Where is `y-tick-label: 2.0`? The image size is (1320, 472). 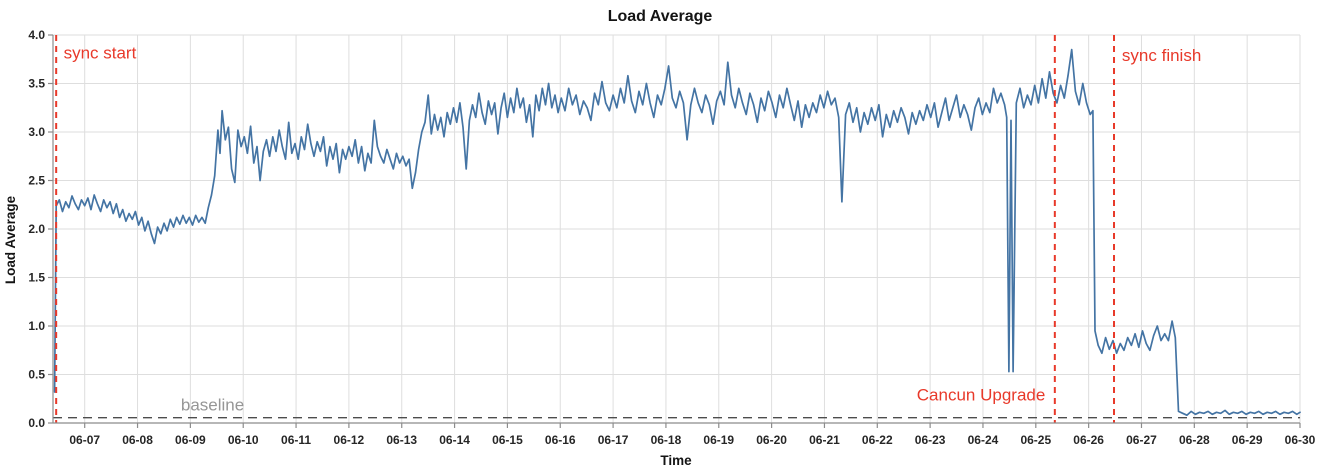 y-tick-label: 2.0 is located at coordinates (36, 229).